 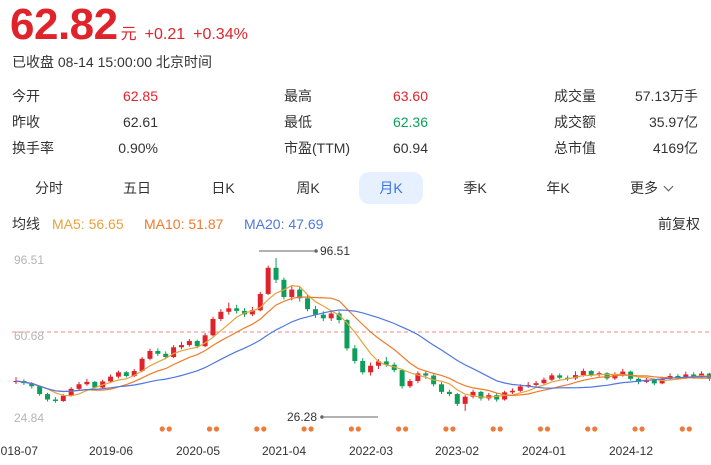 I want to click on tab-timeshare: 分时, so click(x=49, y=188).